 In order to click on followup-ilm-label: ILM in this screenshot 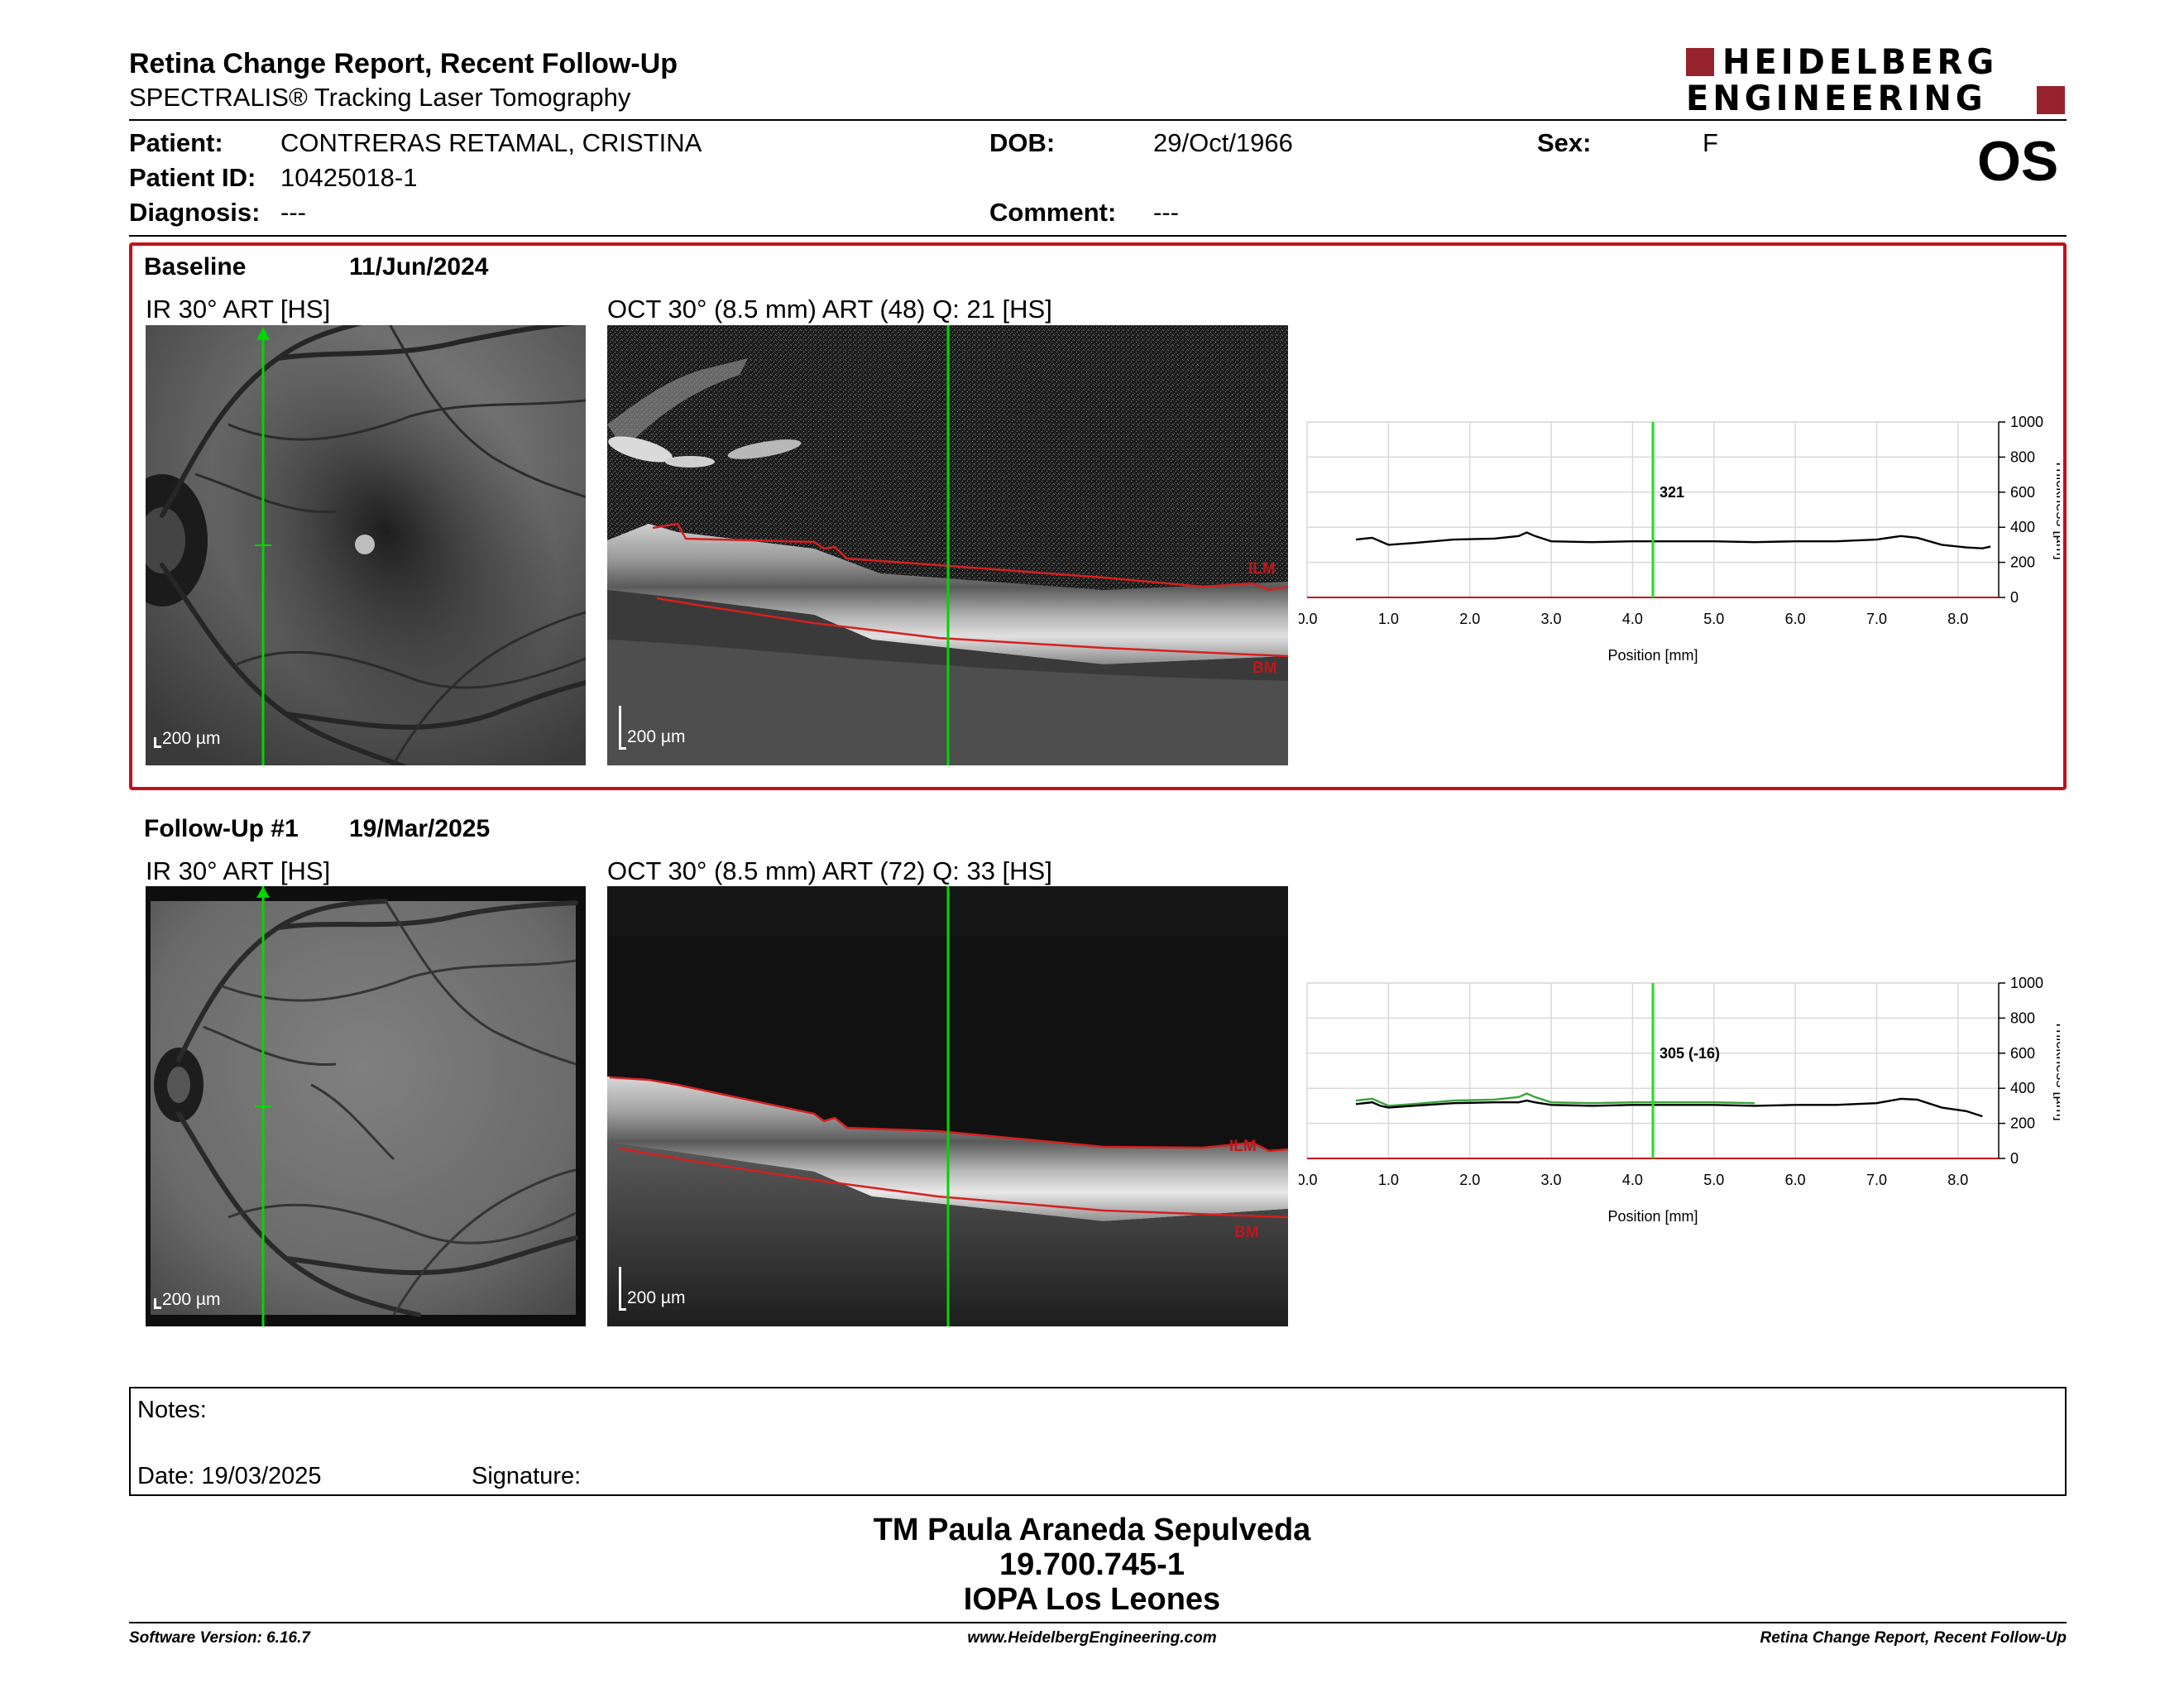, I will do `click(1243, 1146)`.